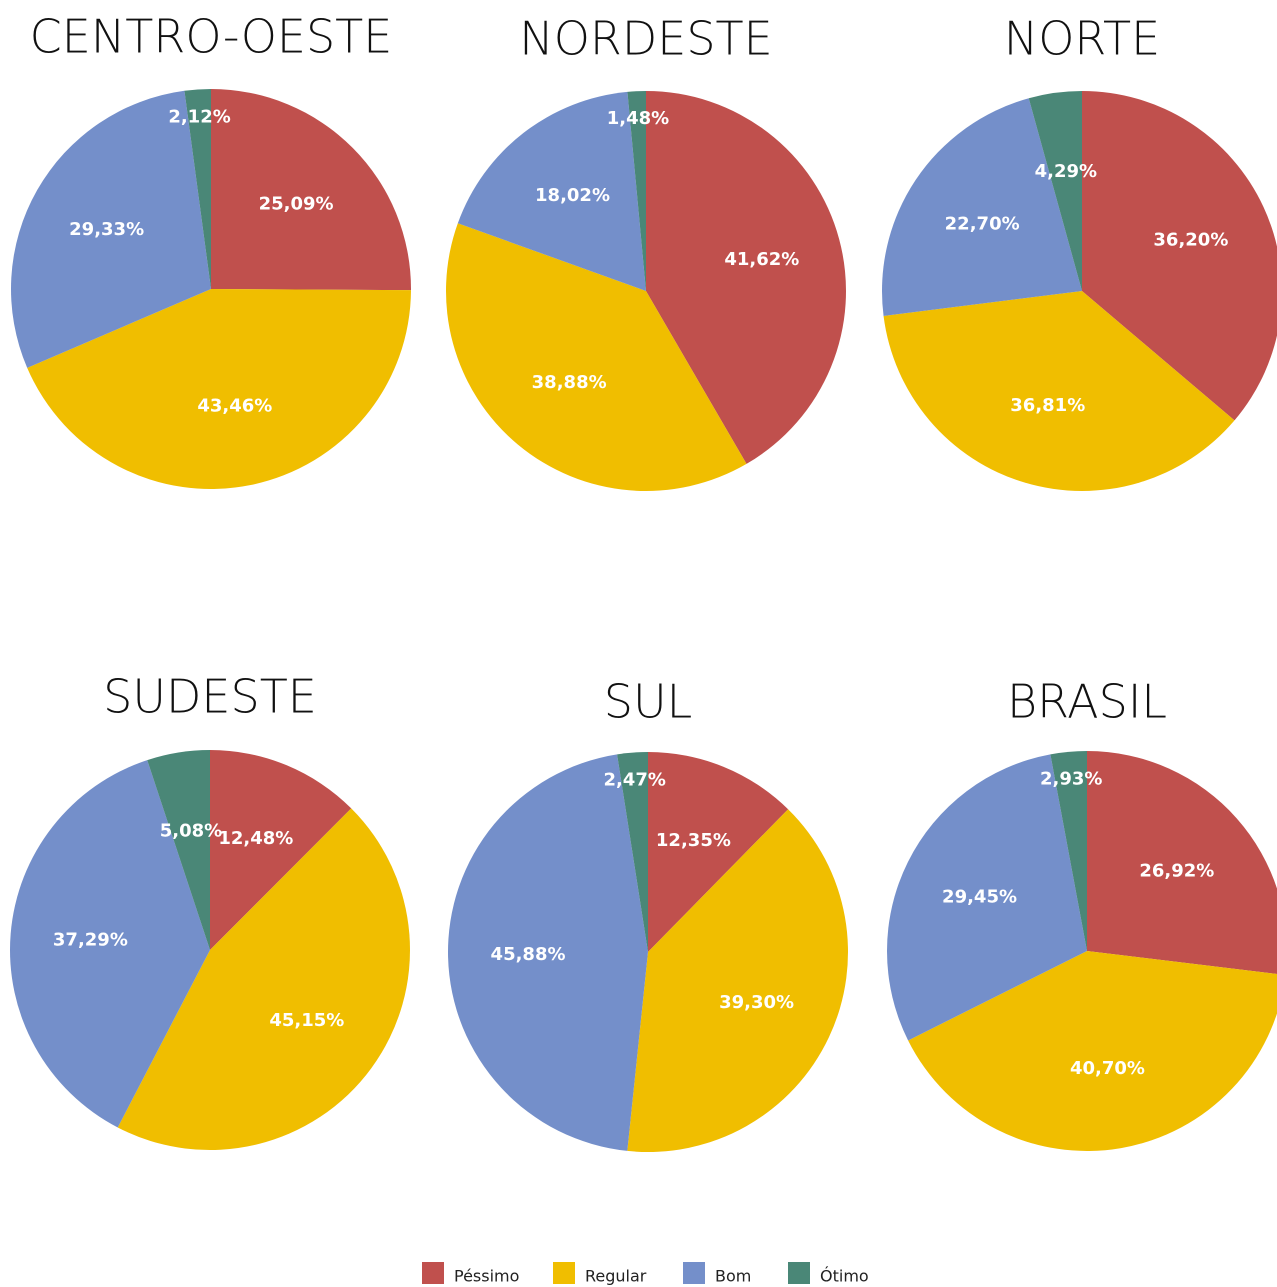 This screenshot has height=1287, width=1277. Describe the element at coordinates (234, 406) in the screenshot. I see `value-label: 43,46%` at that location.